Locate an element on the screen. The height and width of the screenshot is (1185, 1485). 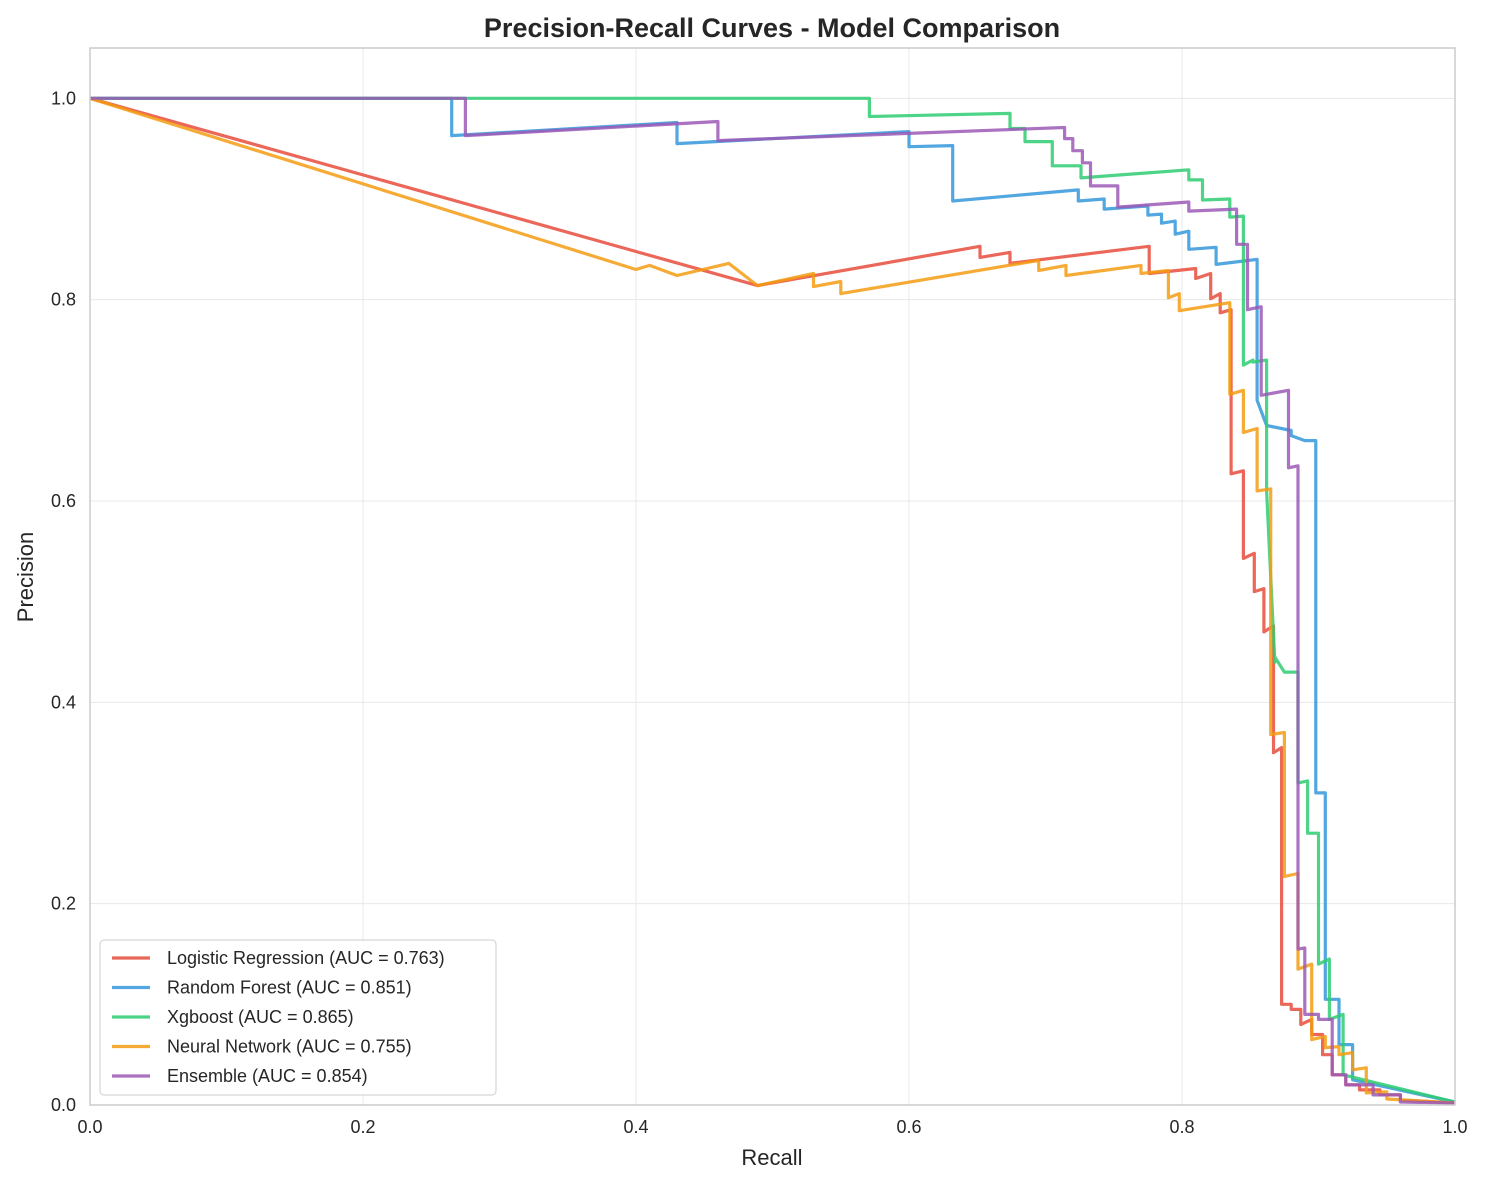
y-axis-label: Precision is located at coordinates (25, 577).